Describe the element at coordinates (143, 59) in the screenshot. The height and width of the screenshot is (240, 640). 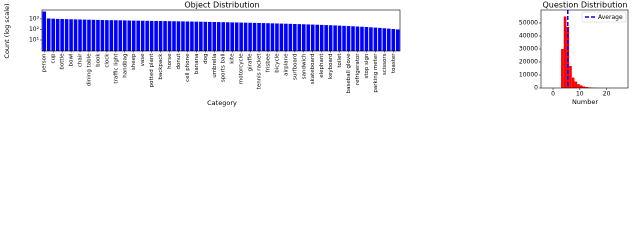
I see `x-tick-label: vase` at that location.